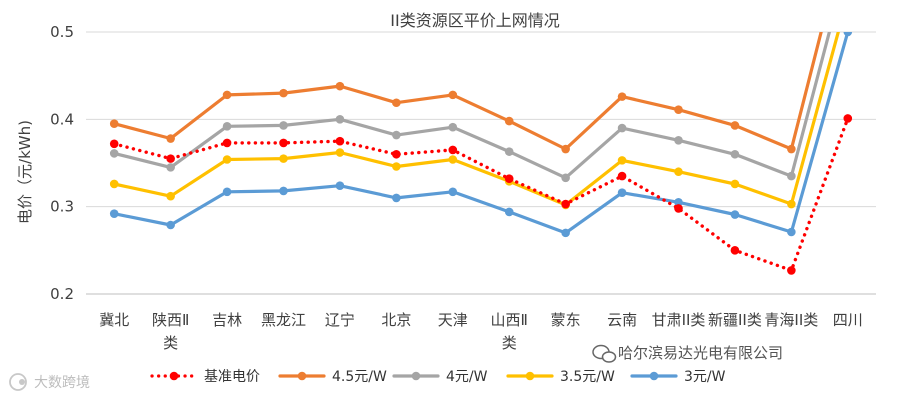  What do you see at coordinates (604, 353) in the screenshot?
I see `wechat-icon` at bounding box center [604, 353].